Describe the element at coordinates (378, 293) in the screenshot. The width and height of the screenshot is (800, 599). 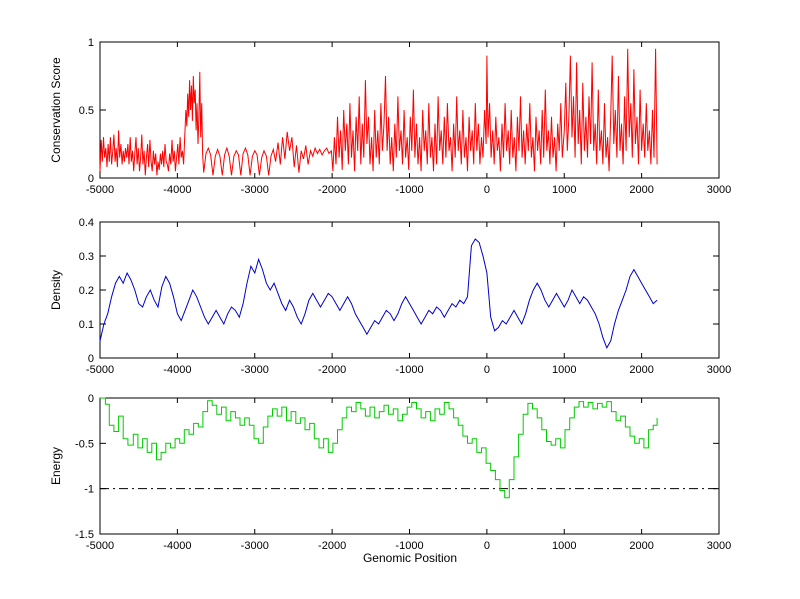
I see `series-line-density` at that location.